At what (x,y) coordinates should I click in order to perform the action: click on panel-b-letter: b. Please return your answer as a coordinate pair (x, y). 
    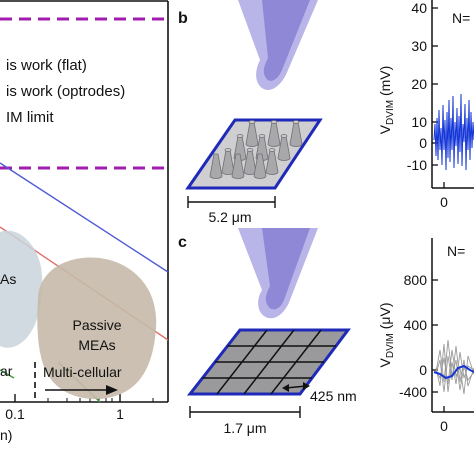
    Looking at the image, I should click on (183, 18).